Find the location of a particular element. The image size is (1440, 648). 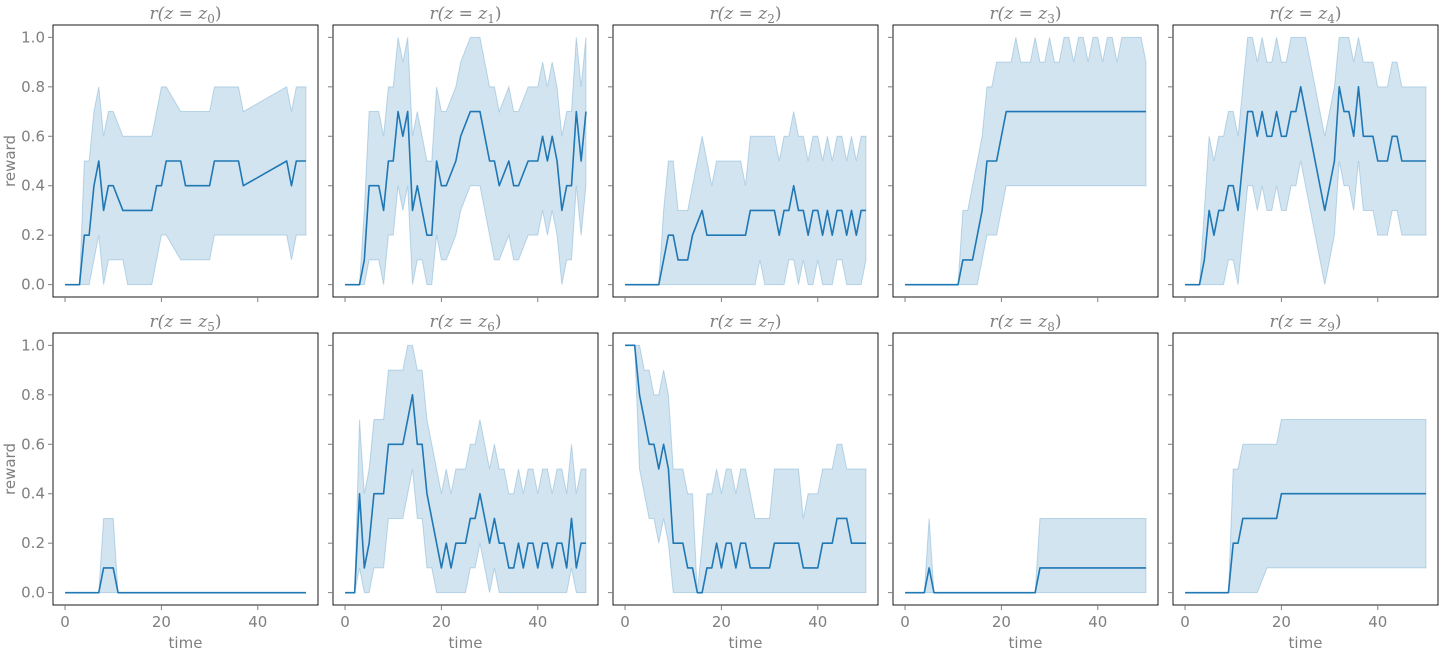

panel-2: r(z = z2) is located at coordinates (743, 153).